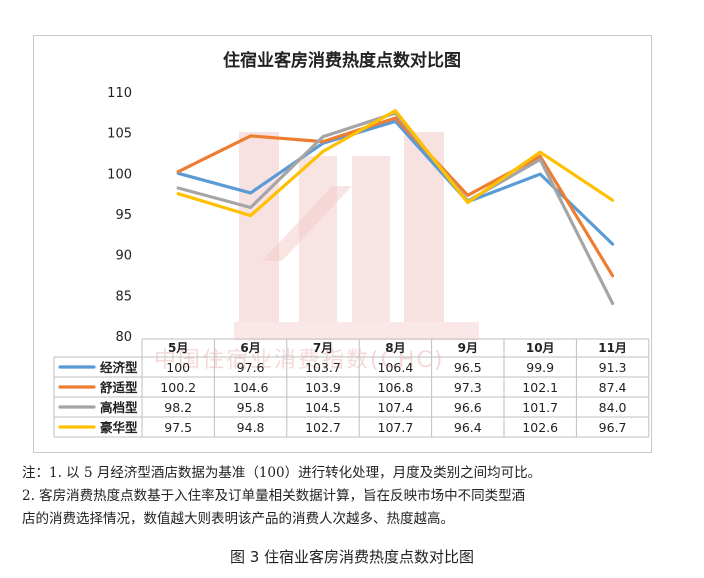 The height and width of the screenshot is (578, 704). What do you see at coordinates (540, 427) in the screenshot?
I see `data-value-label: 102.6` at bounding box center [540, 427].